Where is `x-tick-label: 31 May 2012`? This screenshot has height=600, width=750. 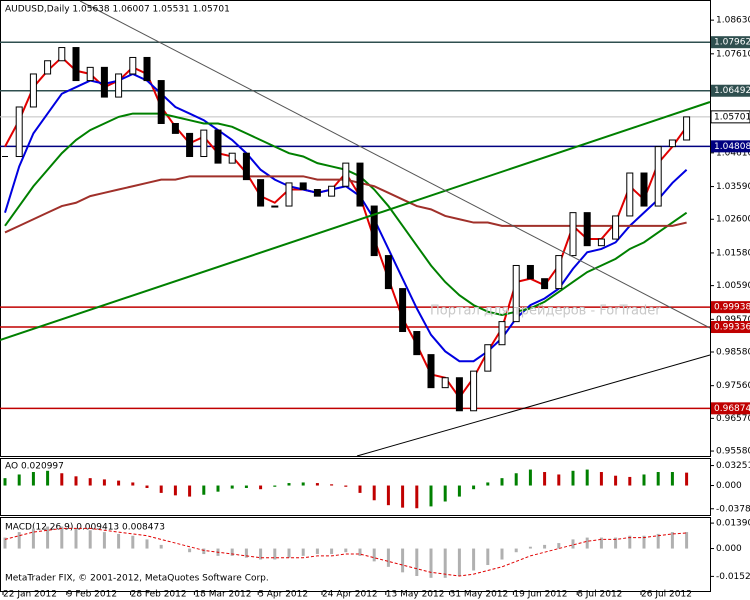
x-tick-label: 31 May 2012 is located at coordinates (479, 595).